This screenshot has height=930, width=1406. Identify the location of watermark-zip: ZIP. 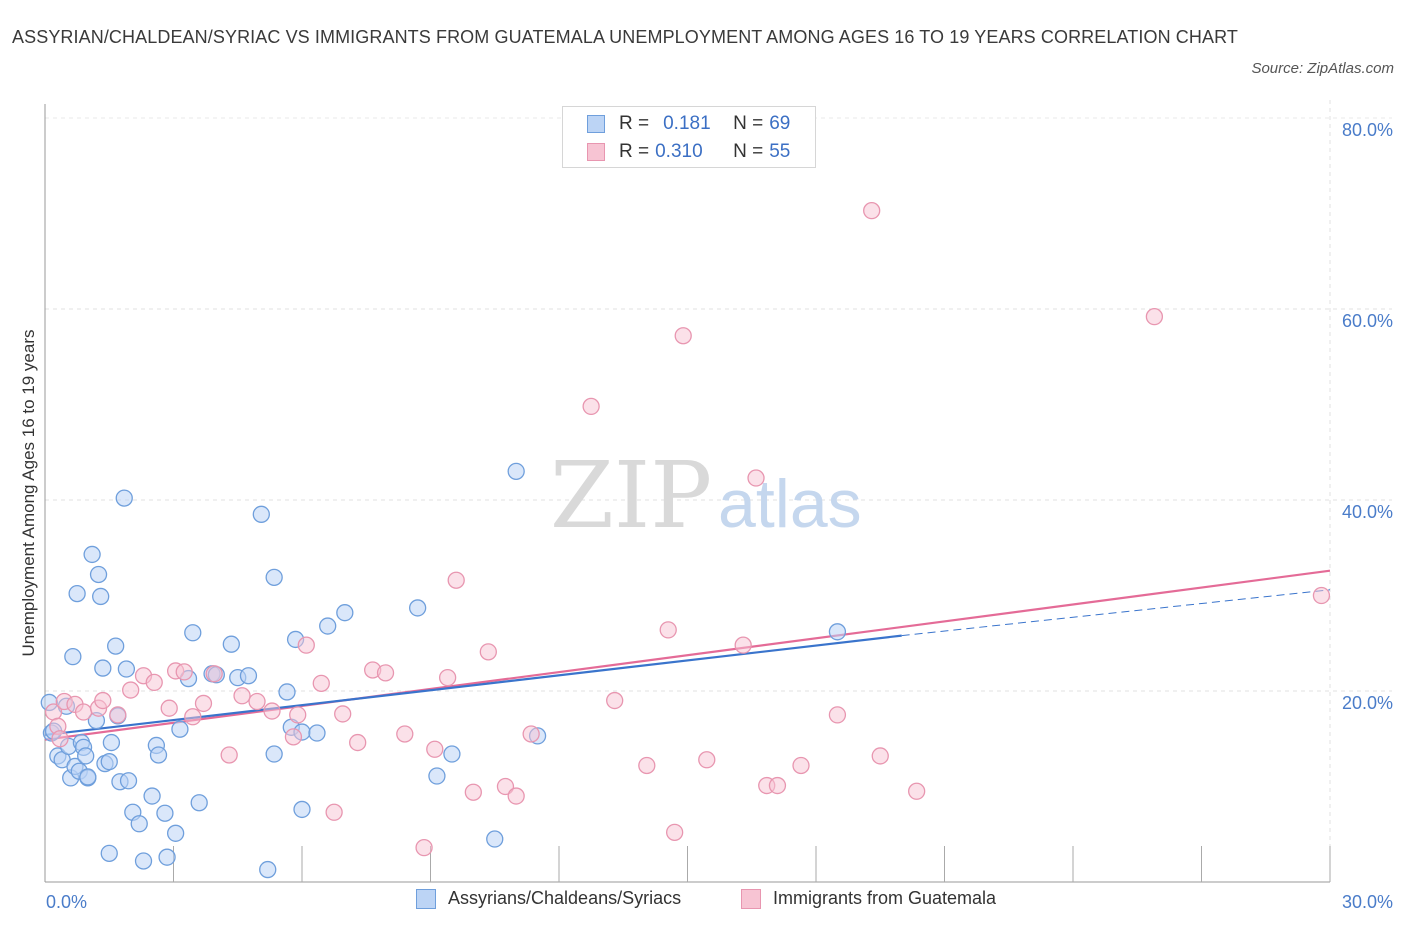
(631, 495).